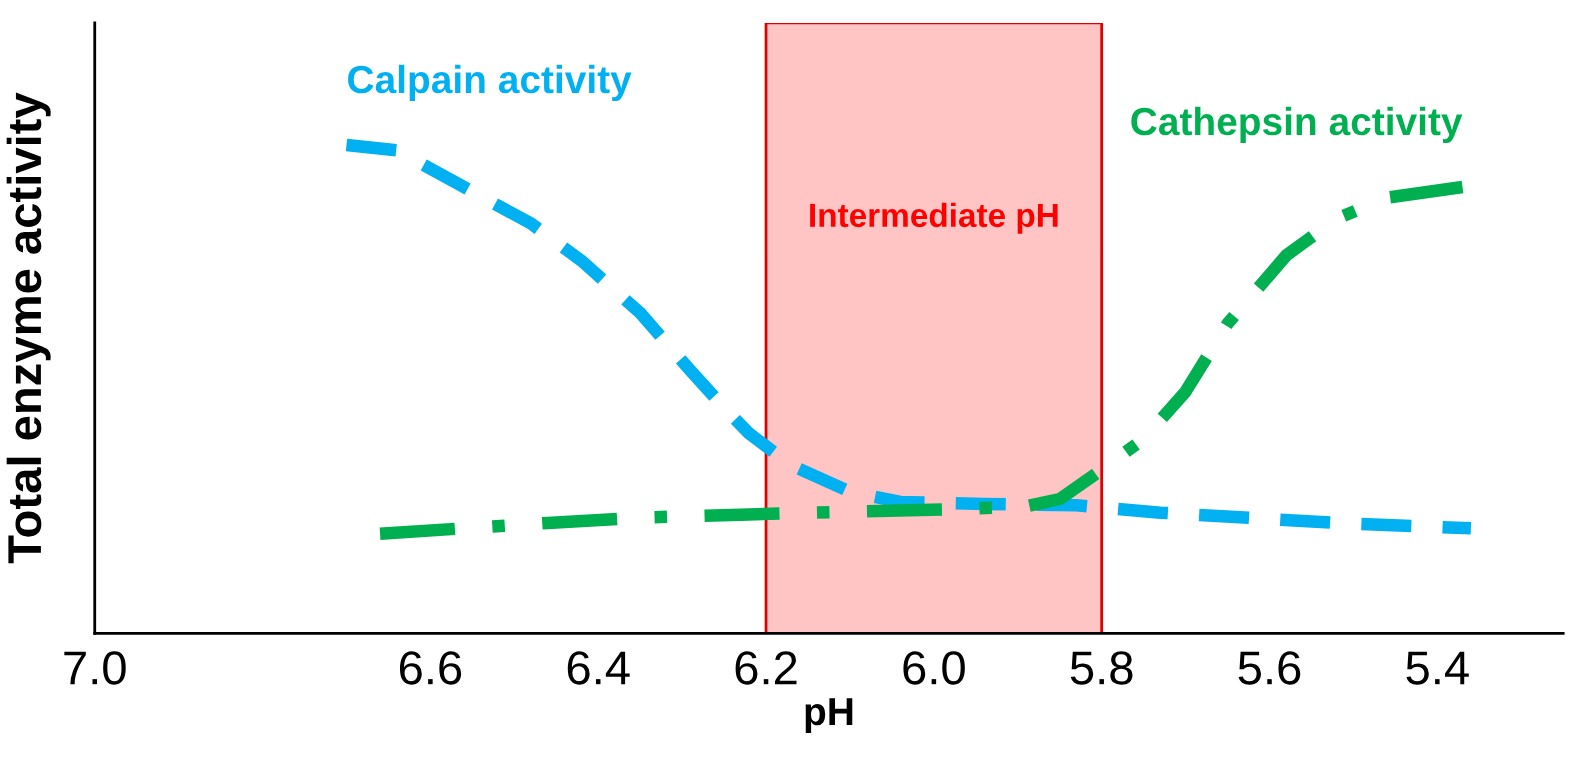  I want to click on x-tick-label: 6.6, so click(430, 668).